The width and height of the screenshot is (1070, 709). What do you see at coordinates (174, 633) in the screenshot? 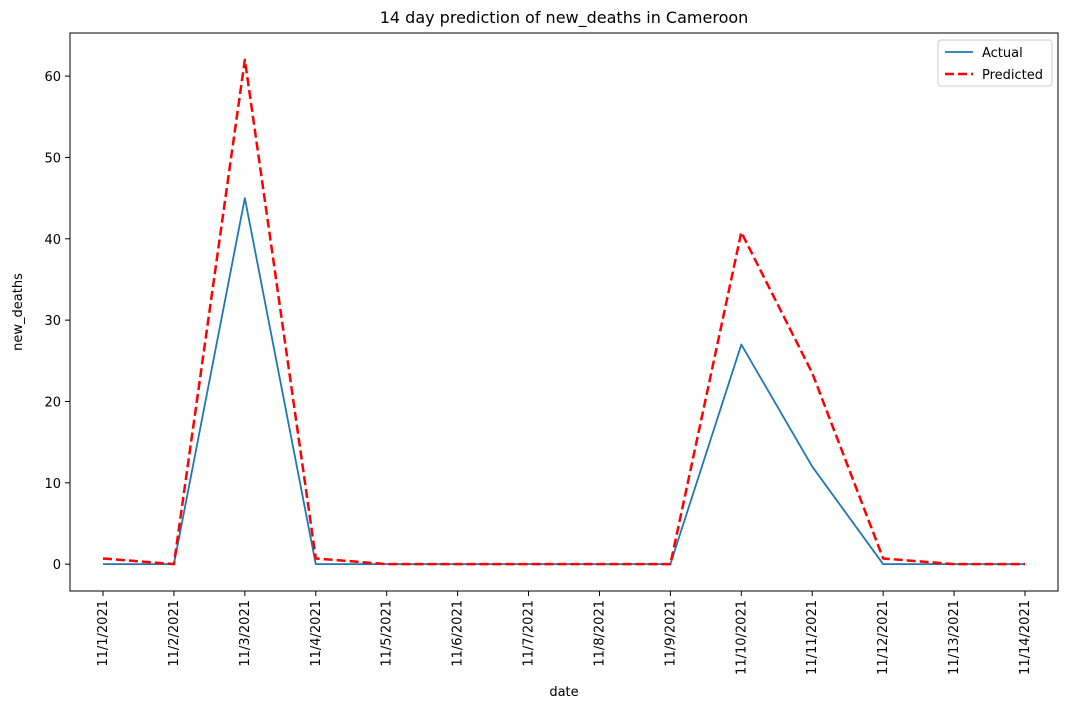
I see `x-tick-label: 11/2/2021` at bounding box center [174, 633].